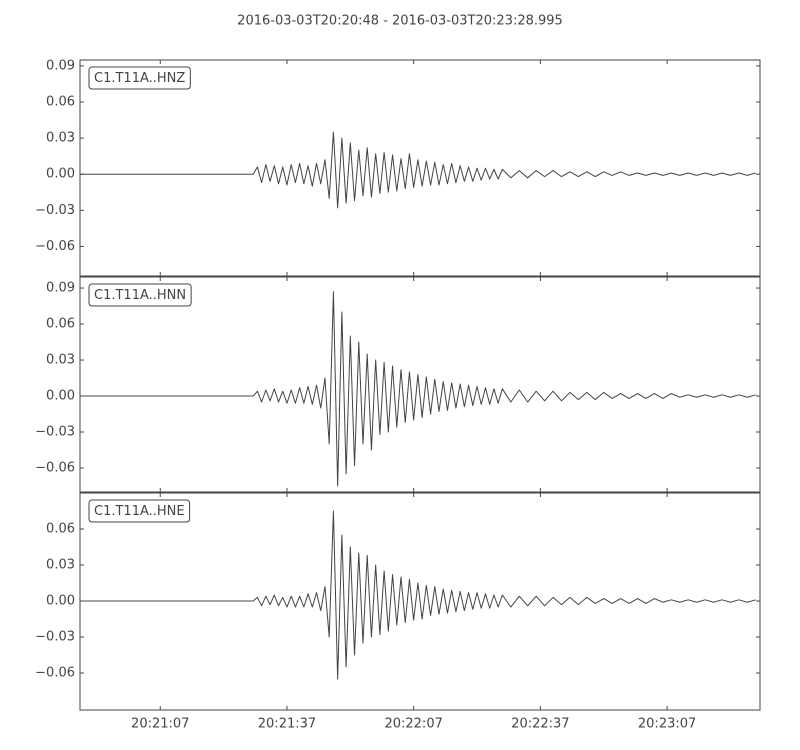 This screenshot has width=800, height=750. Describe the element at coordinates (413, 724) in the screenshot. I see `x-tick-label: 20:22:07` at that location.